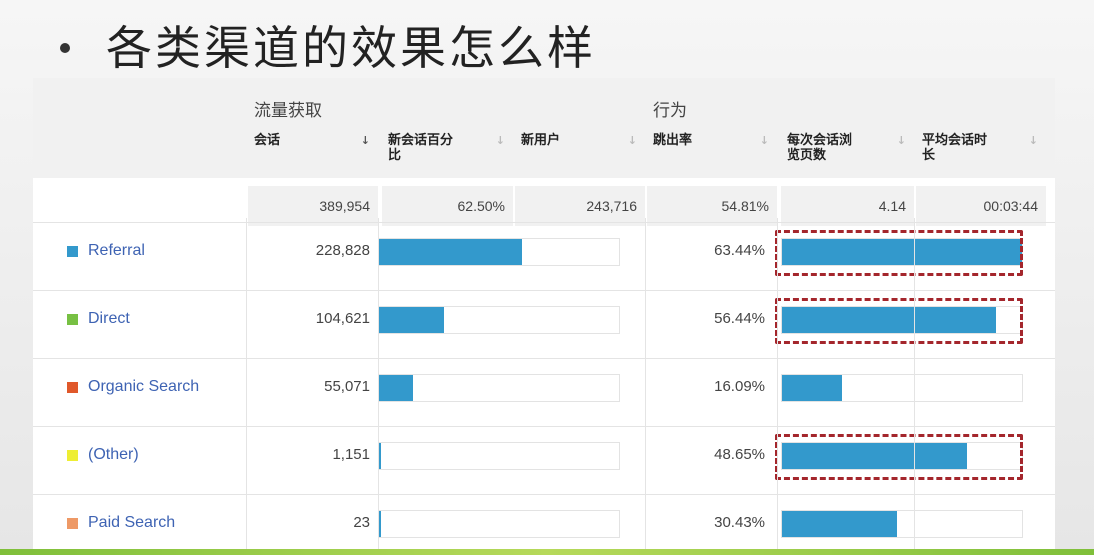 The image size is (1094, 555). I want to click on column-label-duration-line2: 长, so click(929, 155).